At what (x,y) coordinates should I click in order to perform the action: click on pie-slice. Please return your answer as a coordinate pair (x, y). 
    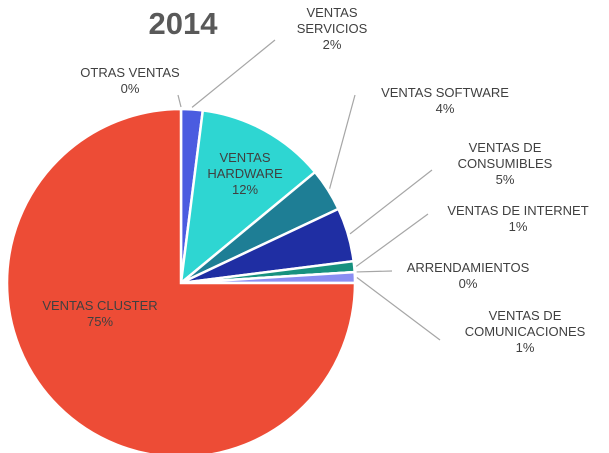
    Looking at the image, I should click on (248, 197).